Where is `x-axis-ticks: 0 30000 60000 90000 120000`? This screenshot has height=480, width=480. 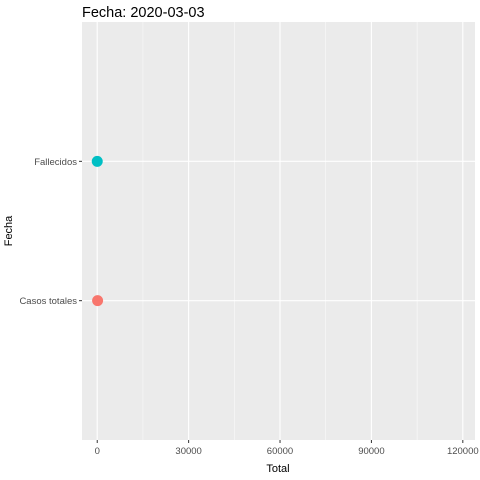 x-axis-ticks: 0 30000 60000 90000 120000 is located at coordinates (287, 448).